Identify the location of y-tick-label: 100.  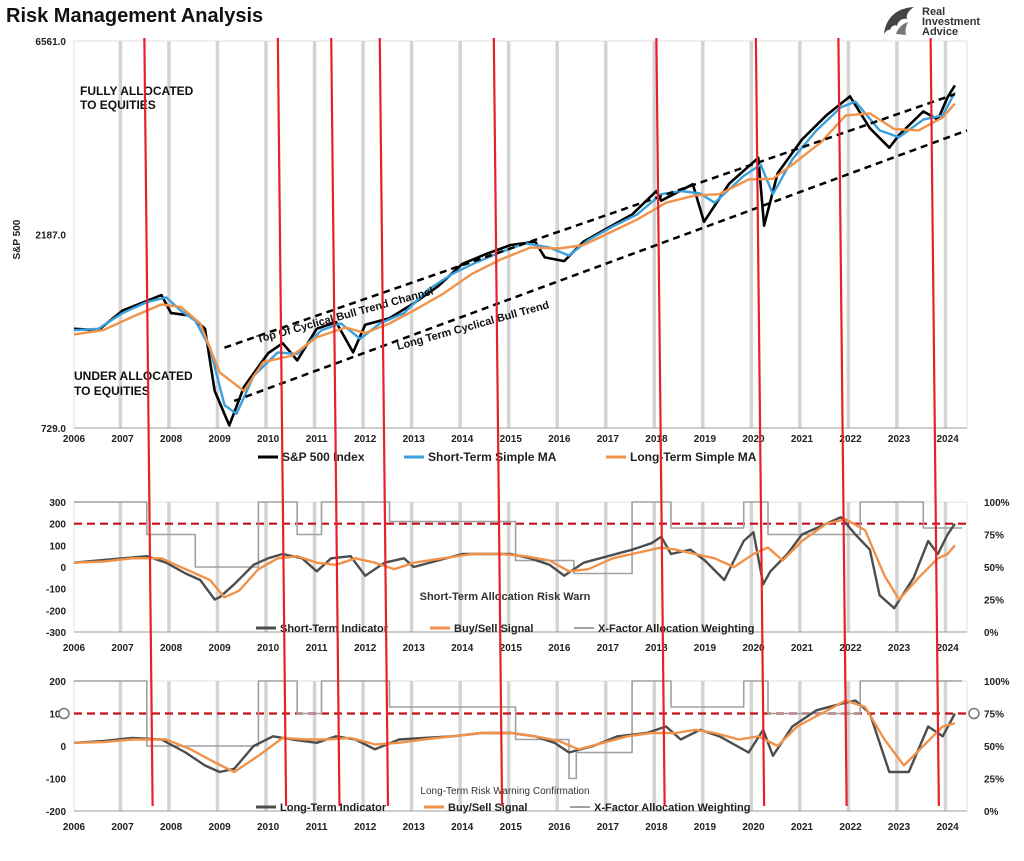
(57, 546).